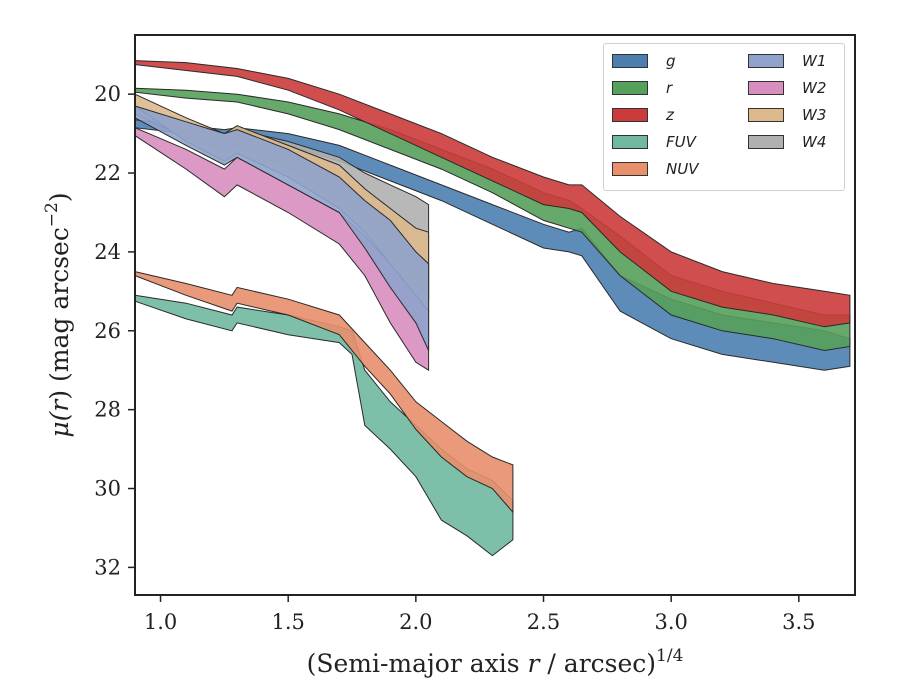 The height and width of the screenshot is (700, 900). I want to click on legend-swatch-g, so click(630, 61).